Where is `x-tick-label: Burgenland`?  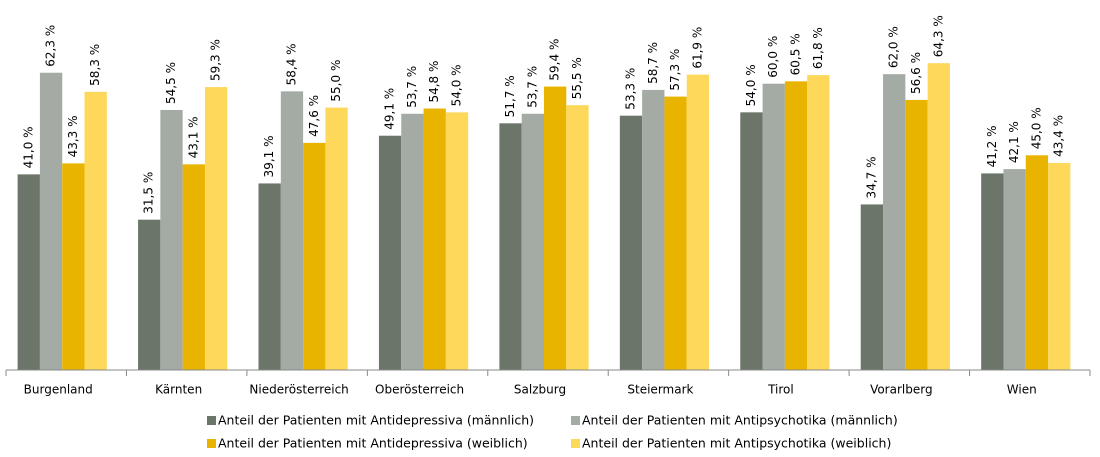
x-tick-label: Burgenland is located at coordinates (58, 390).